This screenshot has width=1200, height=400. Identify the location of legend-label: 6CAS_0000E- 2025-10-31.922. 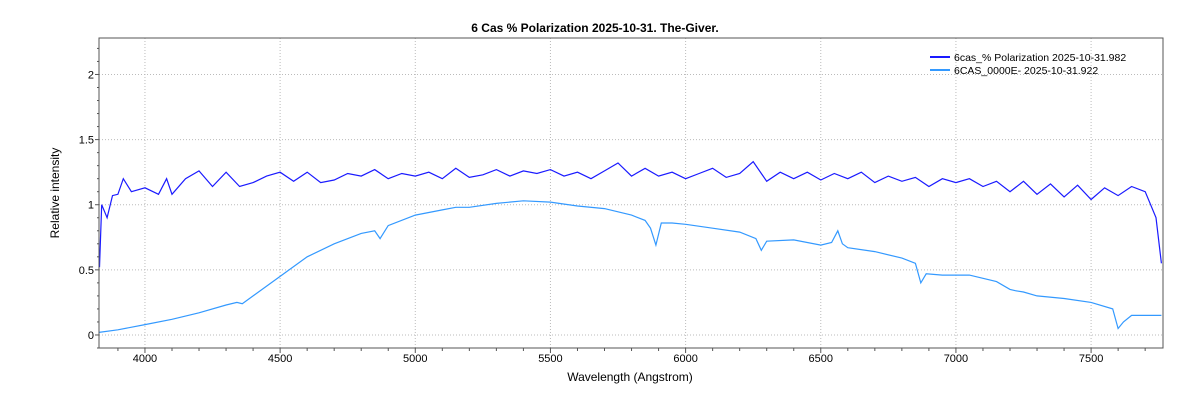
(1026, 71).